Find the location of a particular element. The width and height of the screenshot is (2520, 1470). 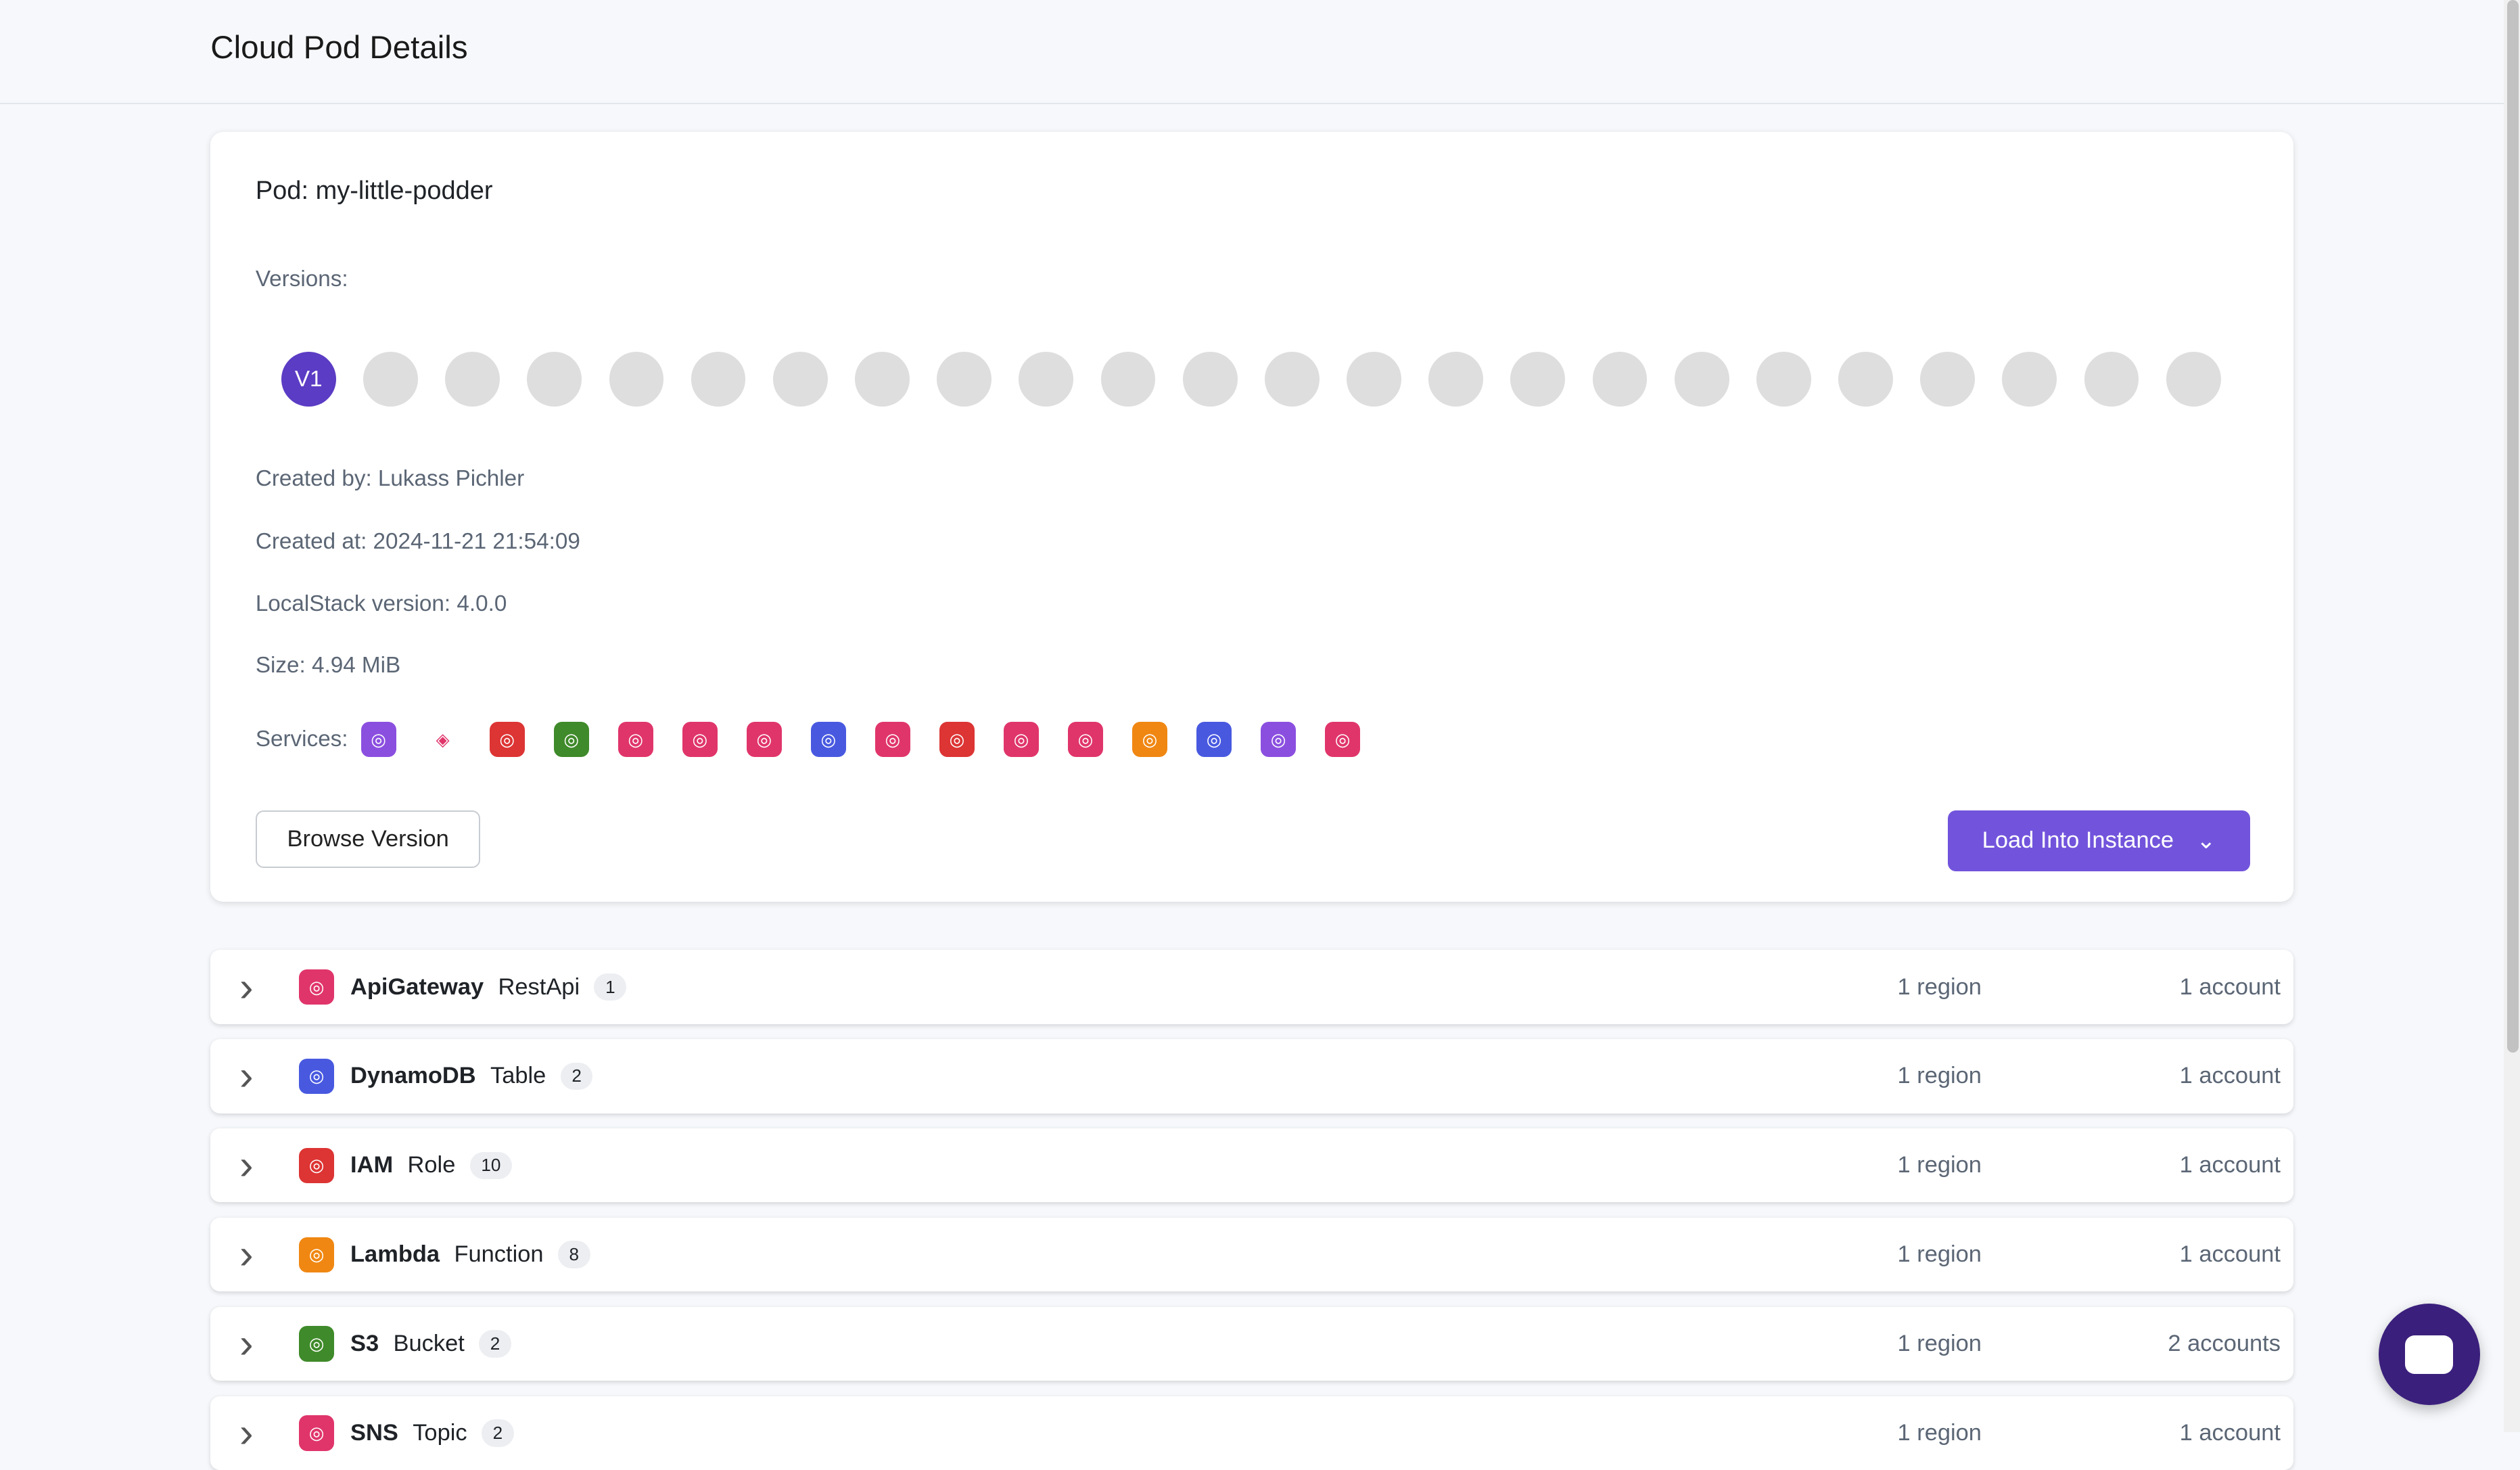

created-at: Created at: 2024-11-21 21:54:09 is located at coordinates (417, 541).